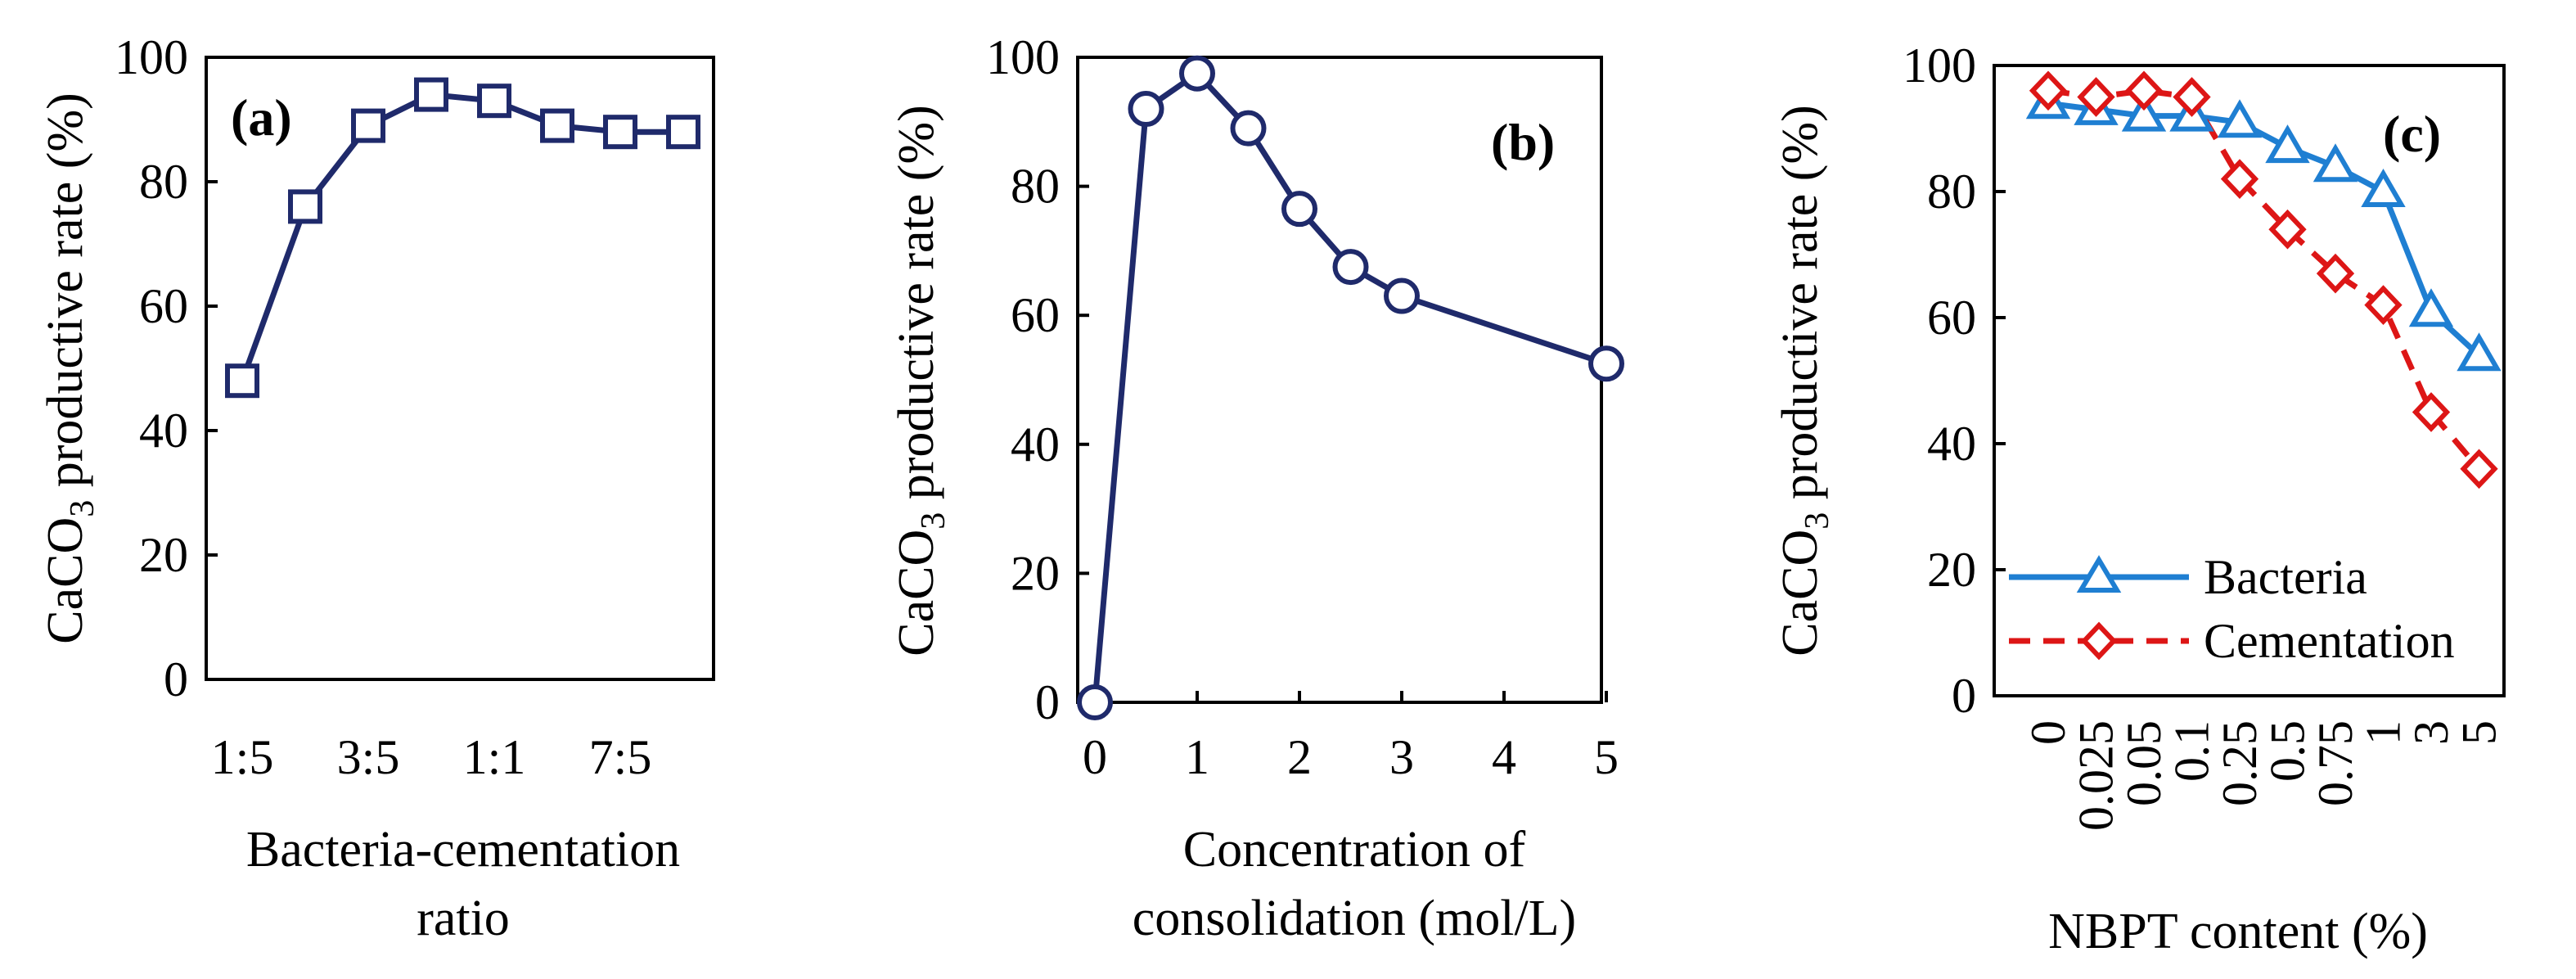 This screenshot has width=2576, height=979. What do you see at coordinates (2412, 134) in the screenshot?
I see `panel-label-c: (c)` at bounding box center [2412, 134].